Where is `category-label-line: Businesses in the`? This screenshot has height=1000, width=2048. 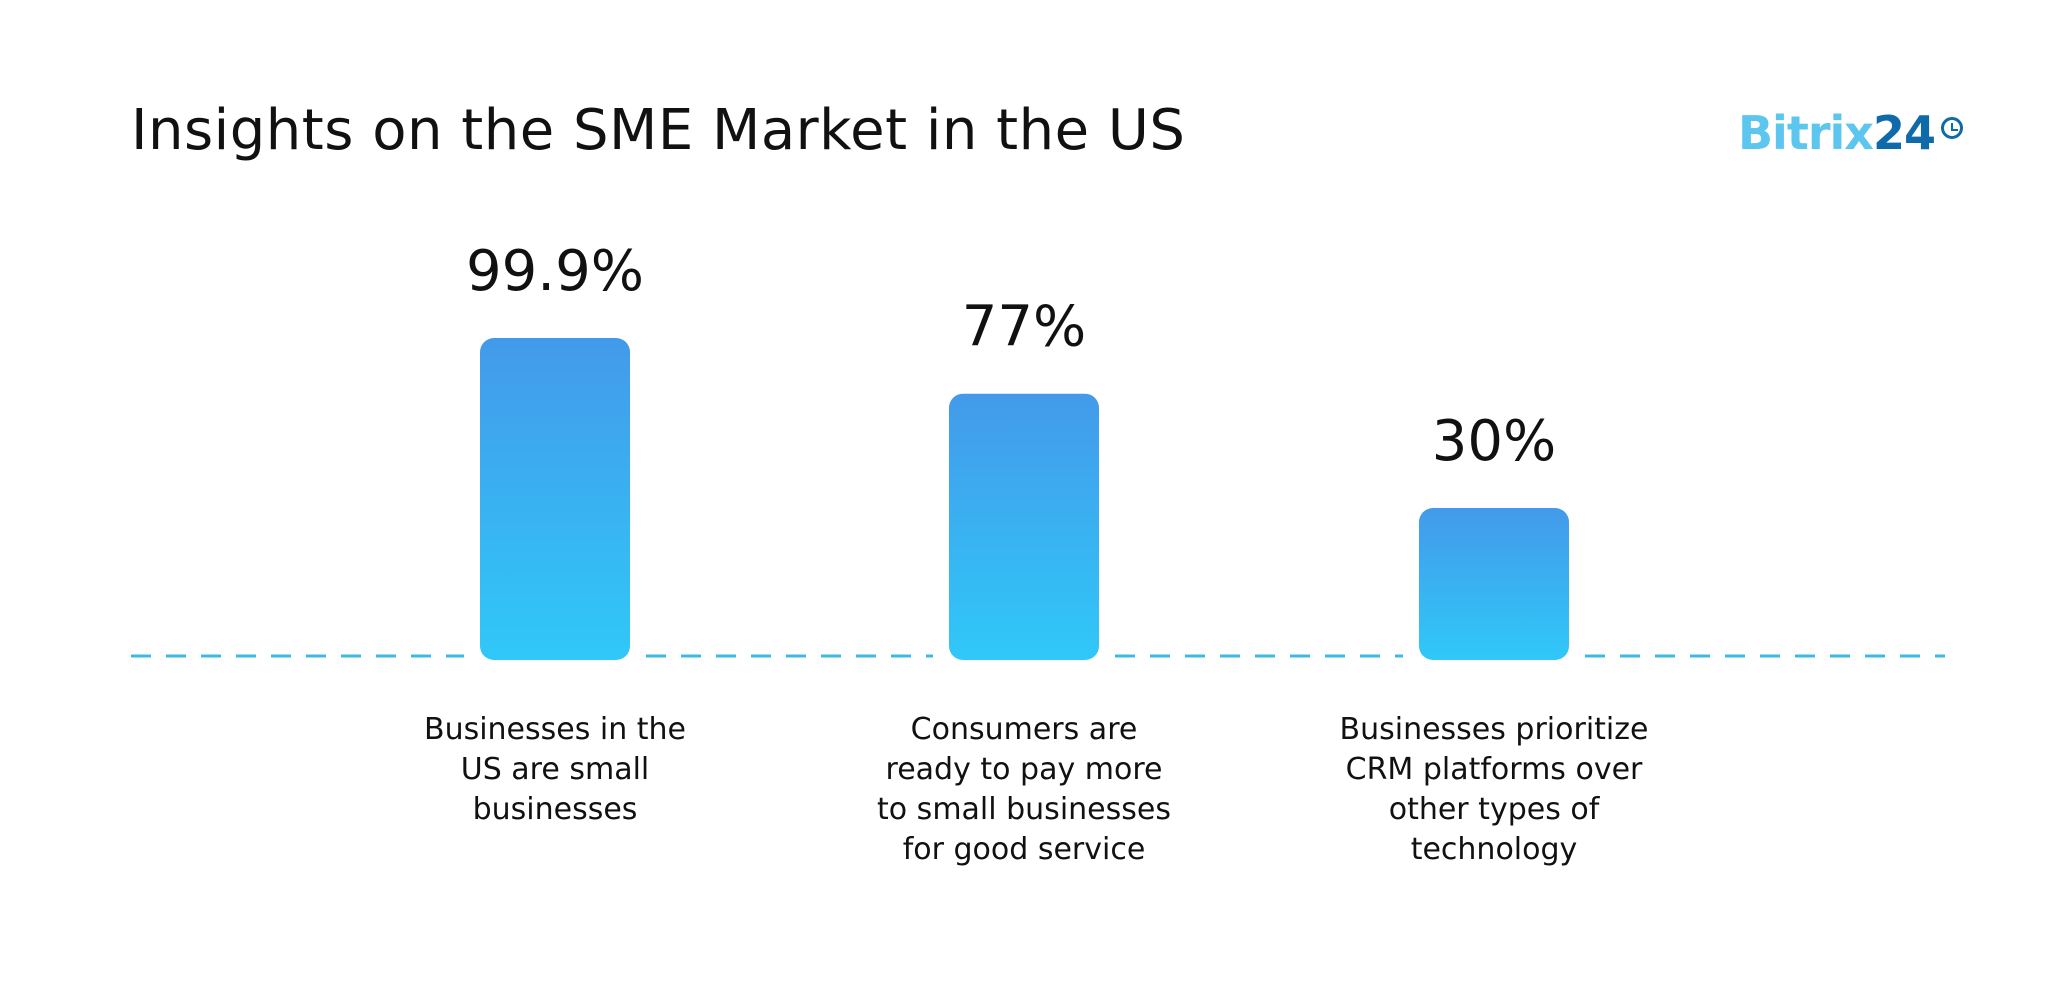 category-label-line: Businesses in the is located at coordinates (555, 729).